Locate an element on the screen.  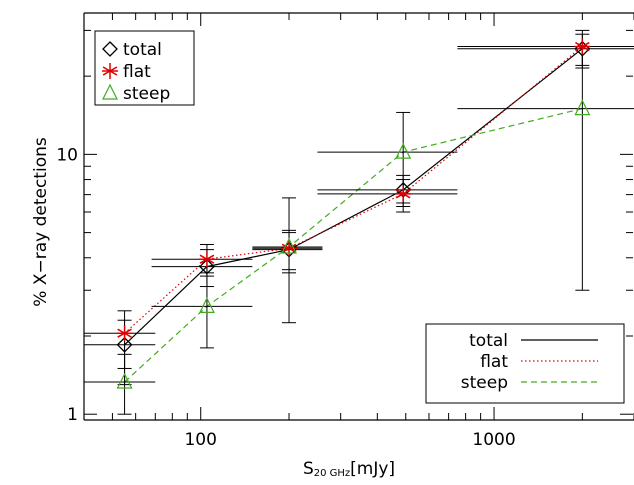
x-axis-label-unit: [mJy] is located at coordinates (372, 469).